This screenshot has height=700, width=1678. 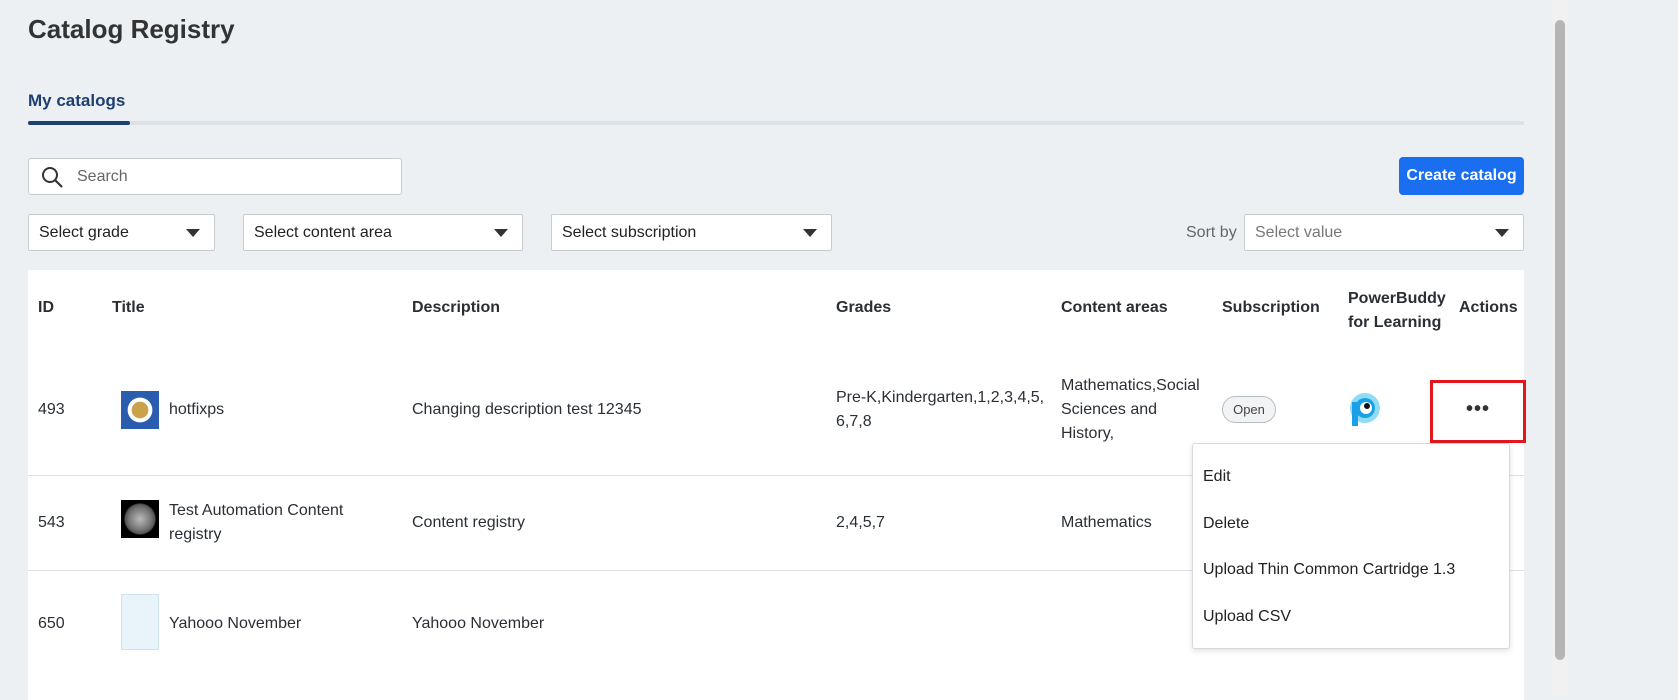 I want to click on grade-select: Select grade, so click(x=121, y=232).